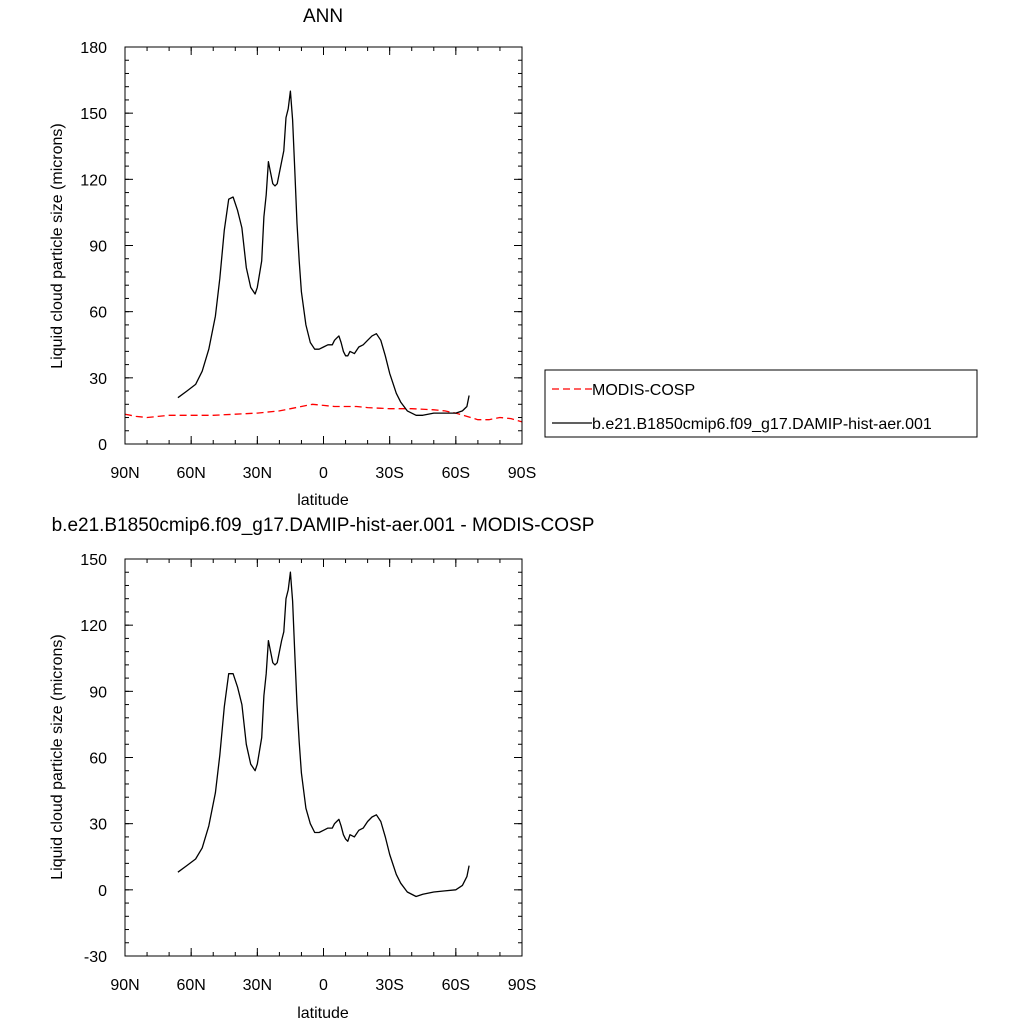 This screenshot has height=1024, width=1024. I want to click on y-tick-label: -30, so click(95, 957).